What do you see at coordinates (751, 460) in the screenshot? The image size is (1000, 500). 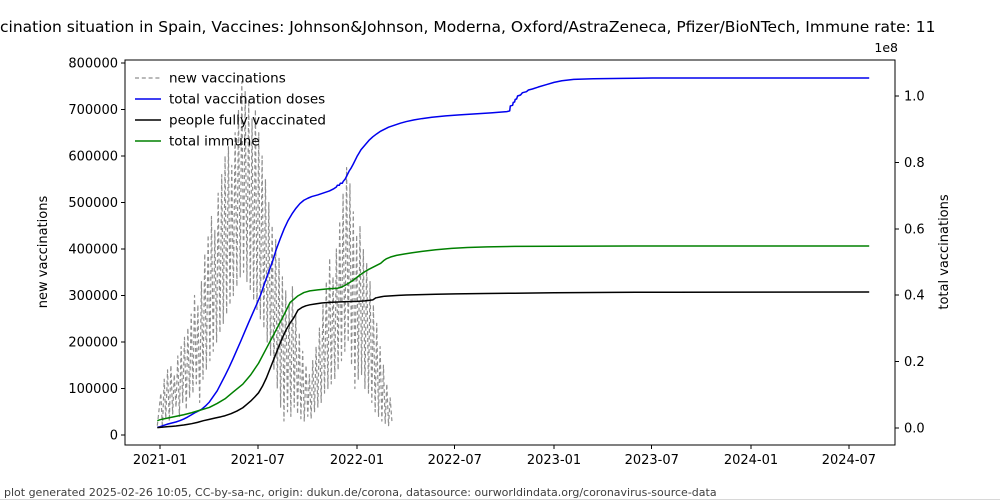 I see `x-tick-label: 2024-01` at bounding box center [751, 460].